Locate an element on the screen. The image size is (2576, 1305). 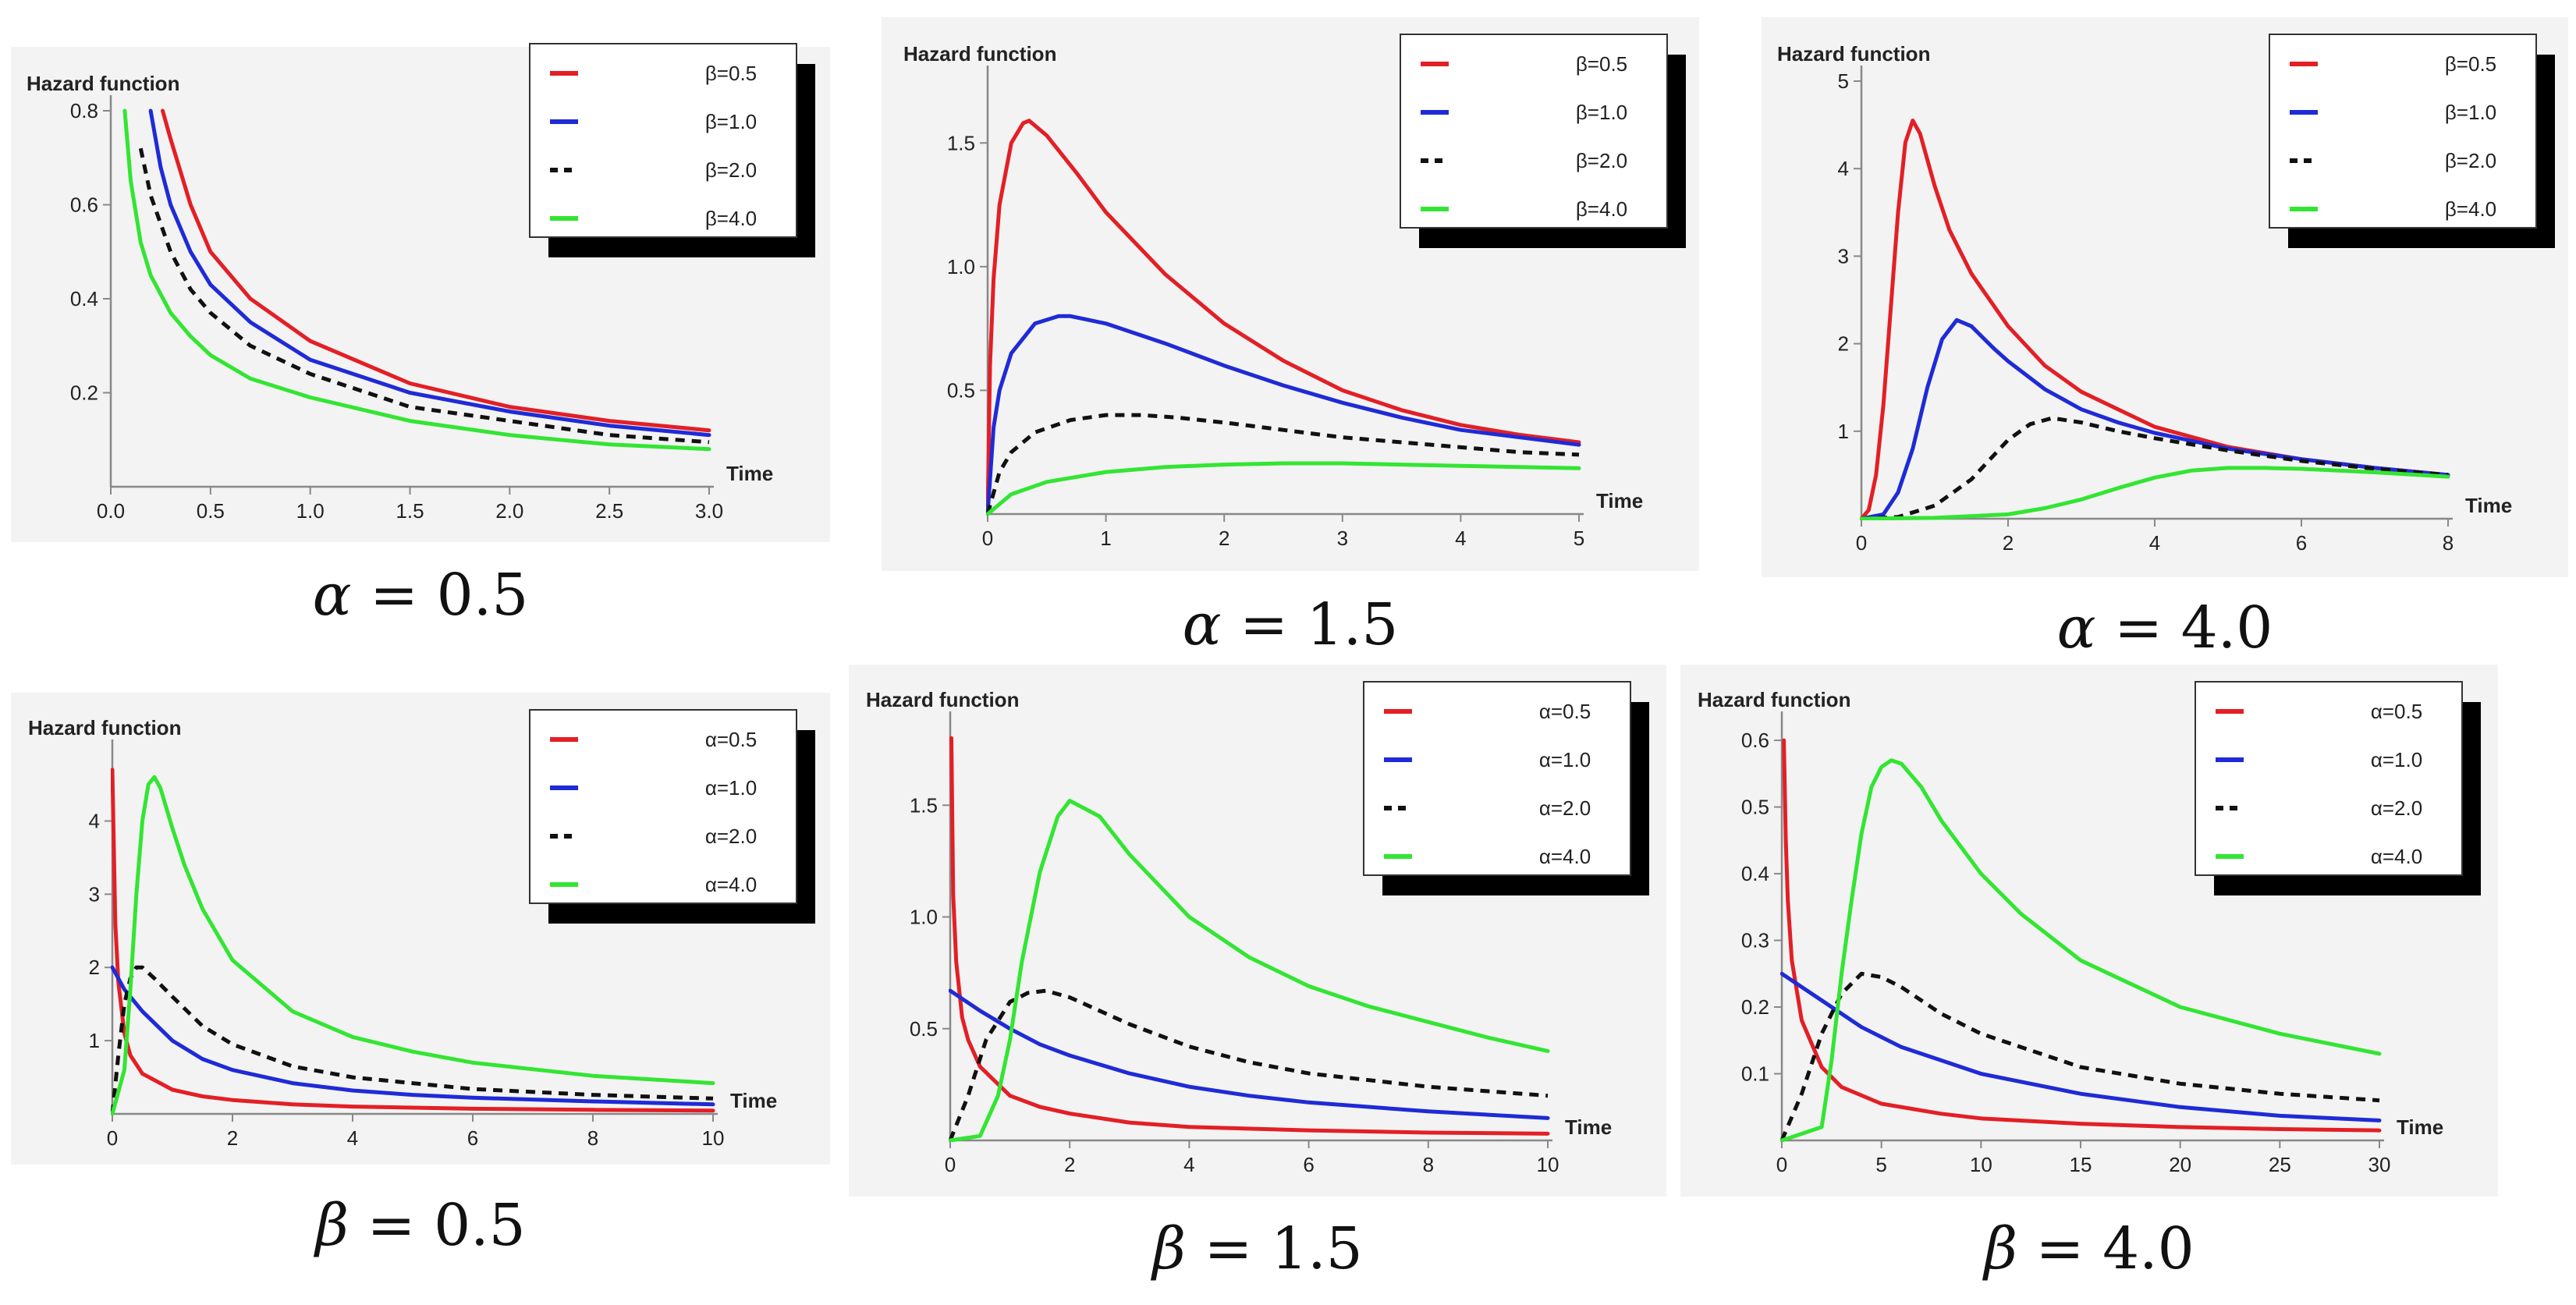
y-tick-label: 0.6 is located at coordinates (84, 205).